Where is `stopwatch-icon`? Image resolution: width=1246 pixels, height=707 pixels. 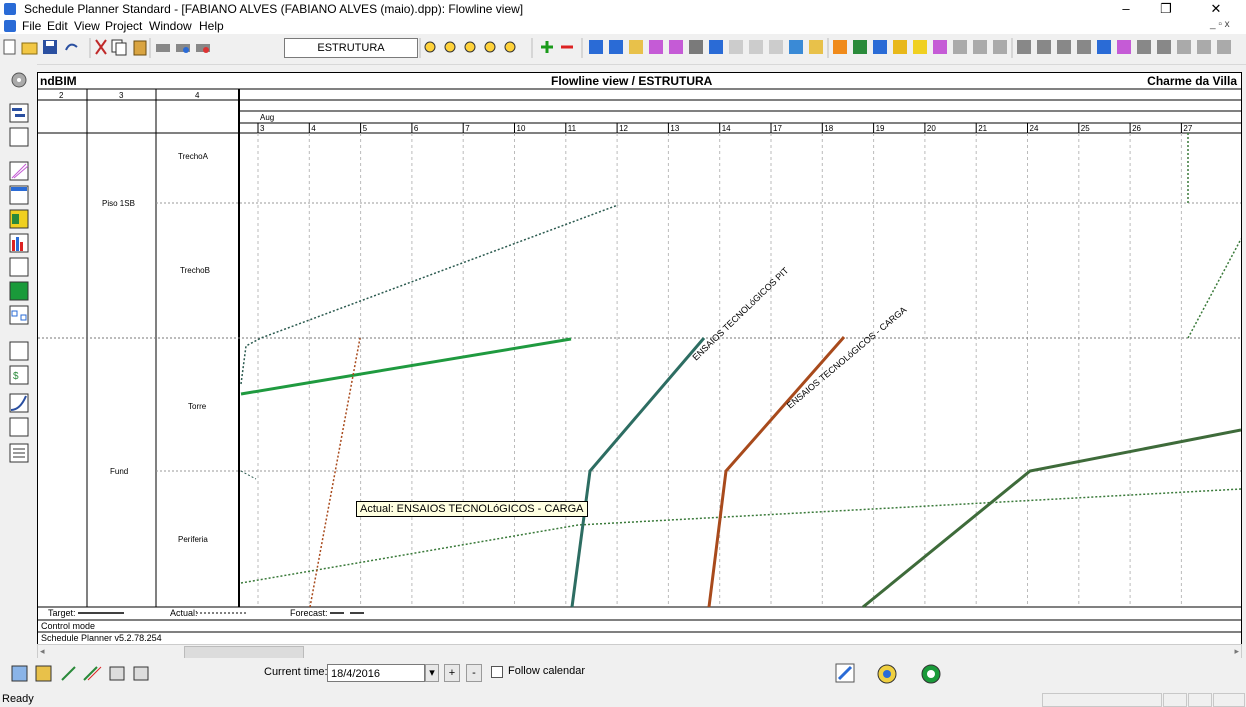
stopwatch-icon is located at coordinates (887, 674).